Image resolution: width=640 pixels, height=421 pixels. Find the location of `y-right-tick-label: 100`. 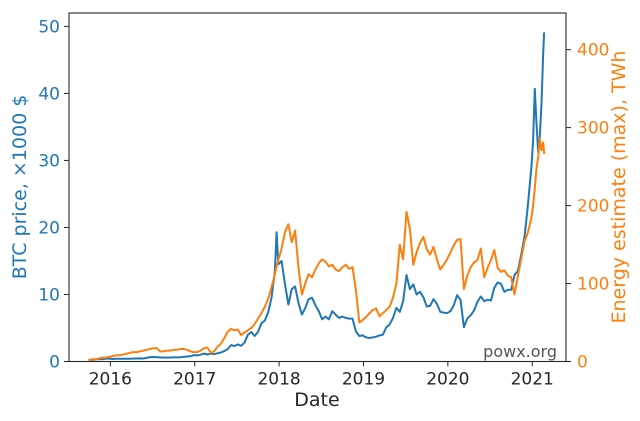

y-right-tick-label: 100 is located at coordinates (593, 285).